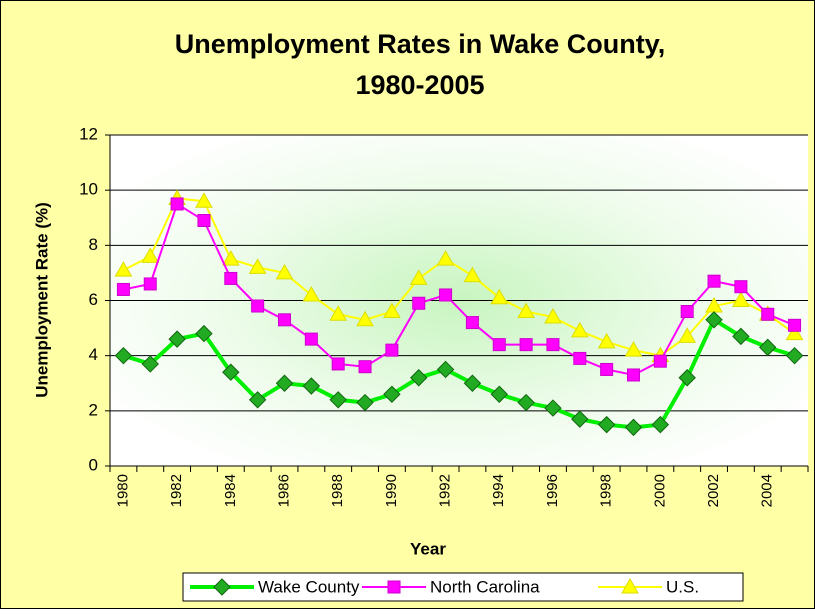 The image size is (815, 614). What do you see at coordinates (428, 548) in the screenshot?
I see `x-axis-label: Year` at bounding box center [428, 548].